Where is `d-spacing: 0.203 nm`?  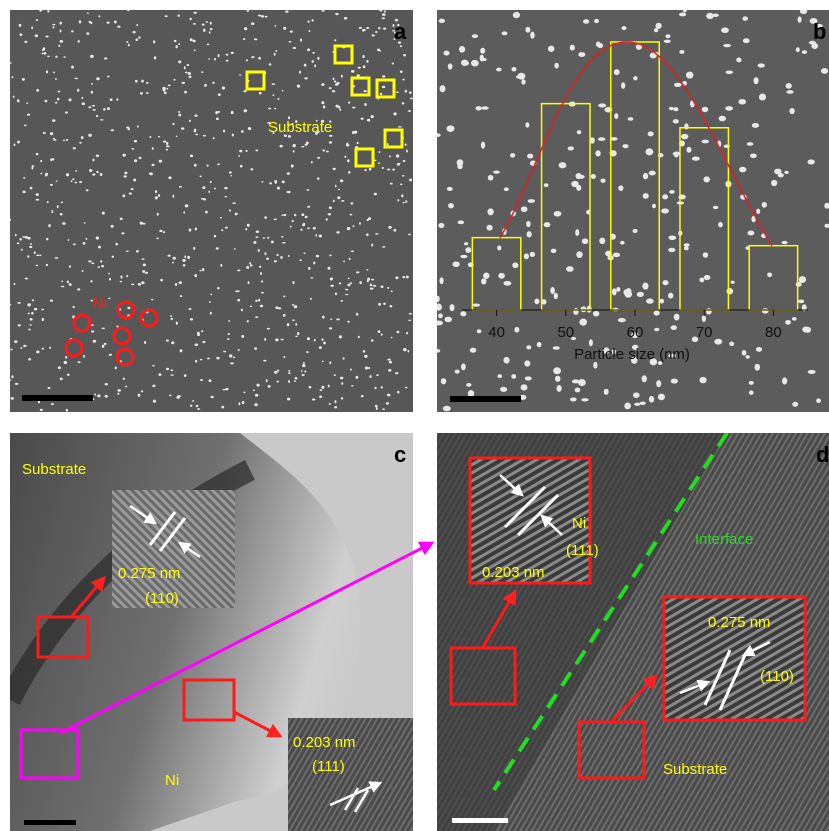
d-spacing: 0.203 nm is located at coordinates (513, 572).